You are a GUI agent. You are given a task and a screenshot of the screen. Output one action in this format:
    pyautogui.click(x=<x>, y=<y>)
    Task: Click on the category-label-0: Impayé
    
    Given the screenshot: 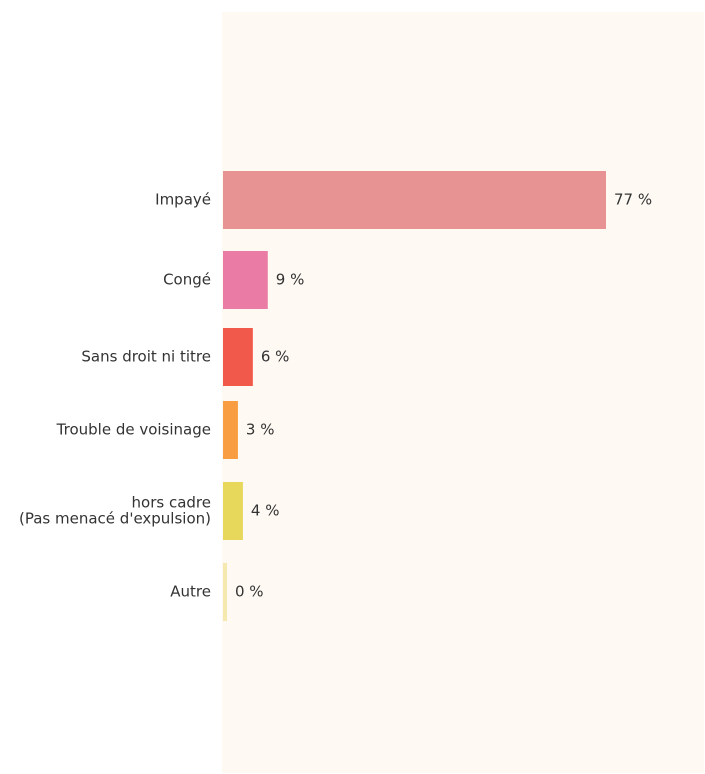 What is the action you would take?
    pyautogui.click(x=183, y=200)
    